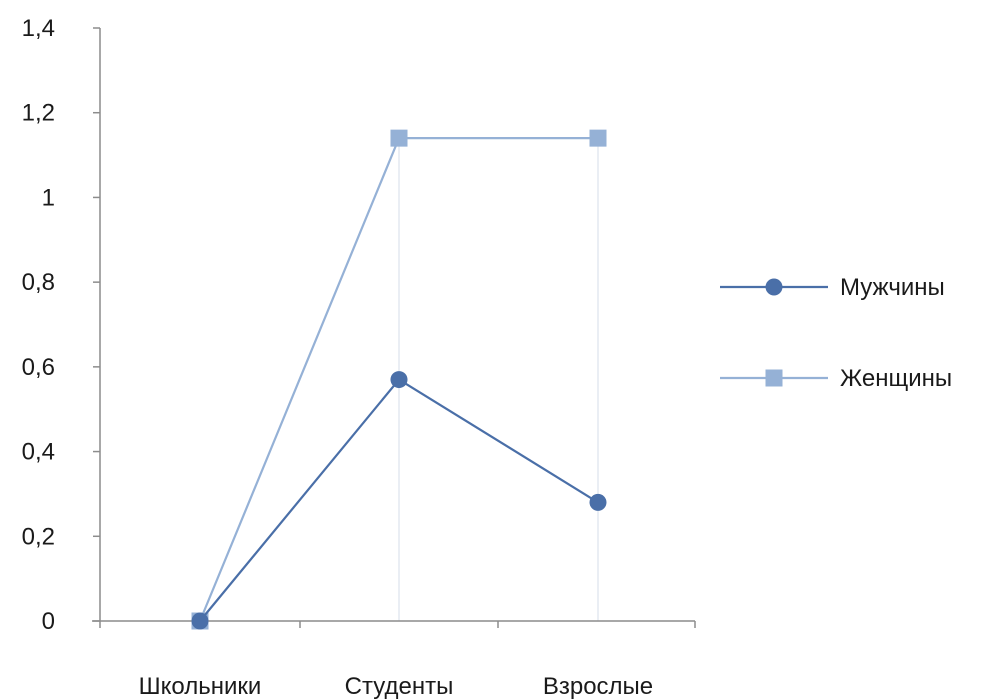  Describe the element at coordinates (836, 378) in the screenshot. I see `legend-entry-2: Женщины` at that location.